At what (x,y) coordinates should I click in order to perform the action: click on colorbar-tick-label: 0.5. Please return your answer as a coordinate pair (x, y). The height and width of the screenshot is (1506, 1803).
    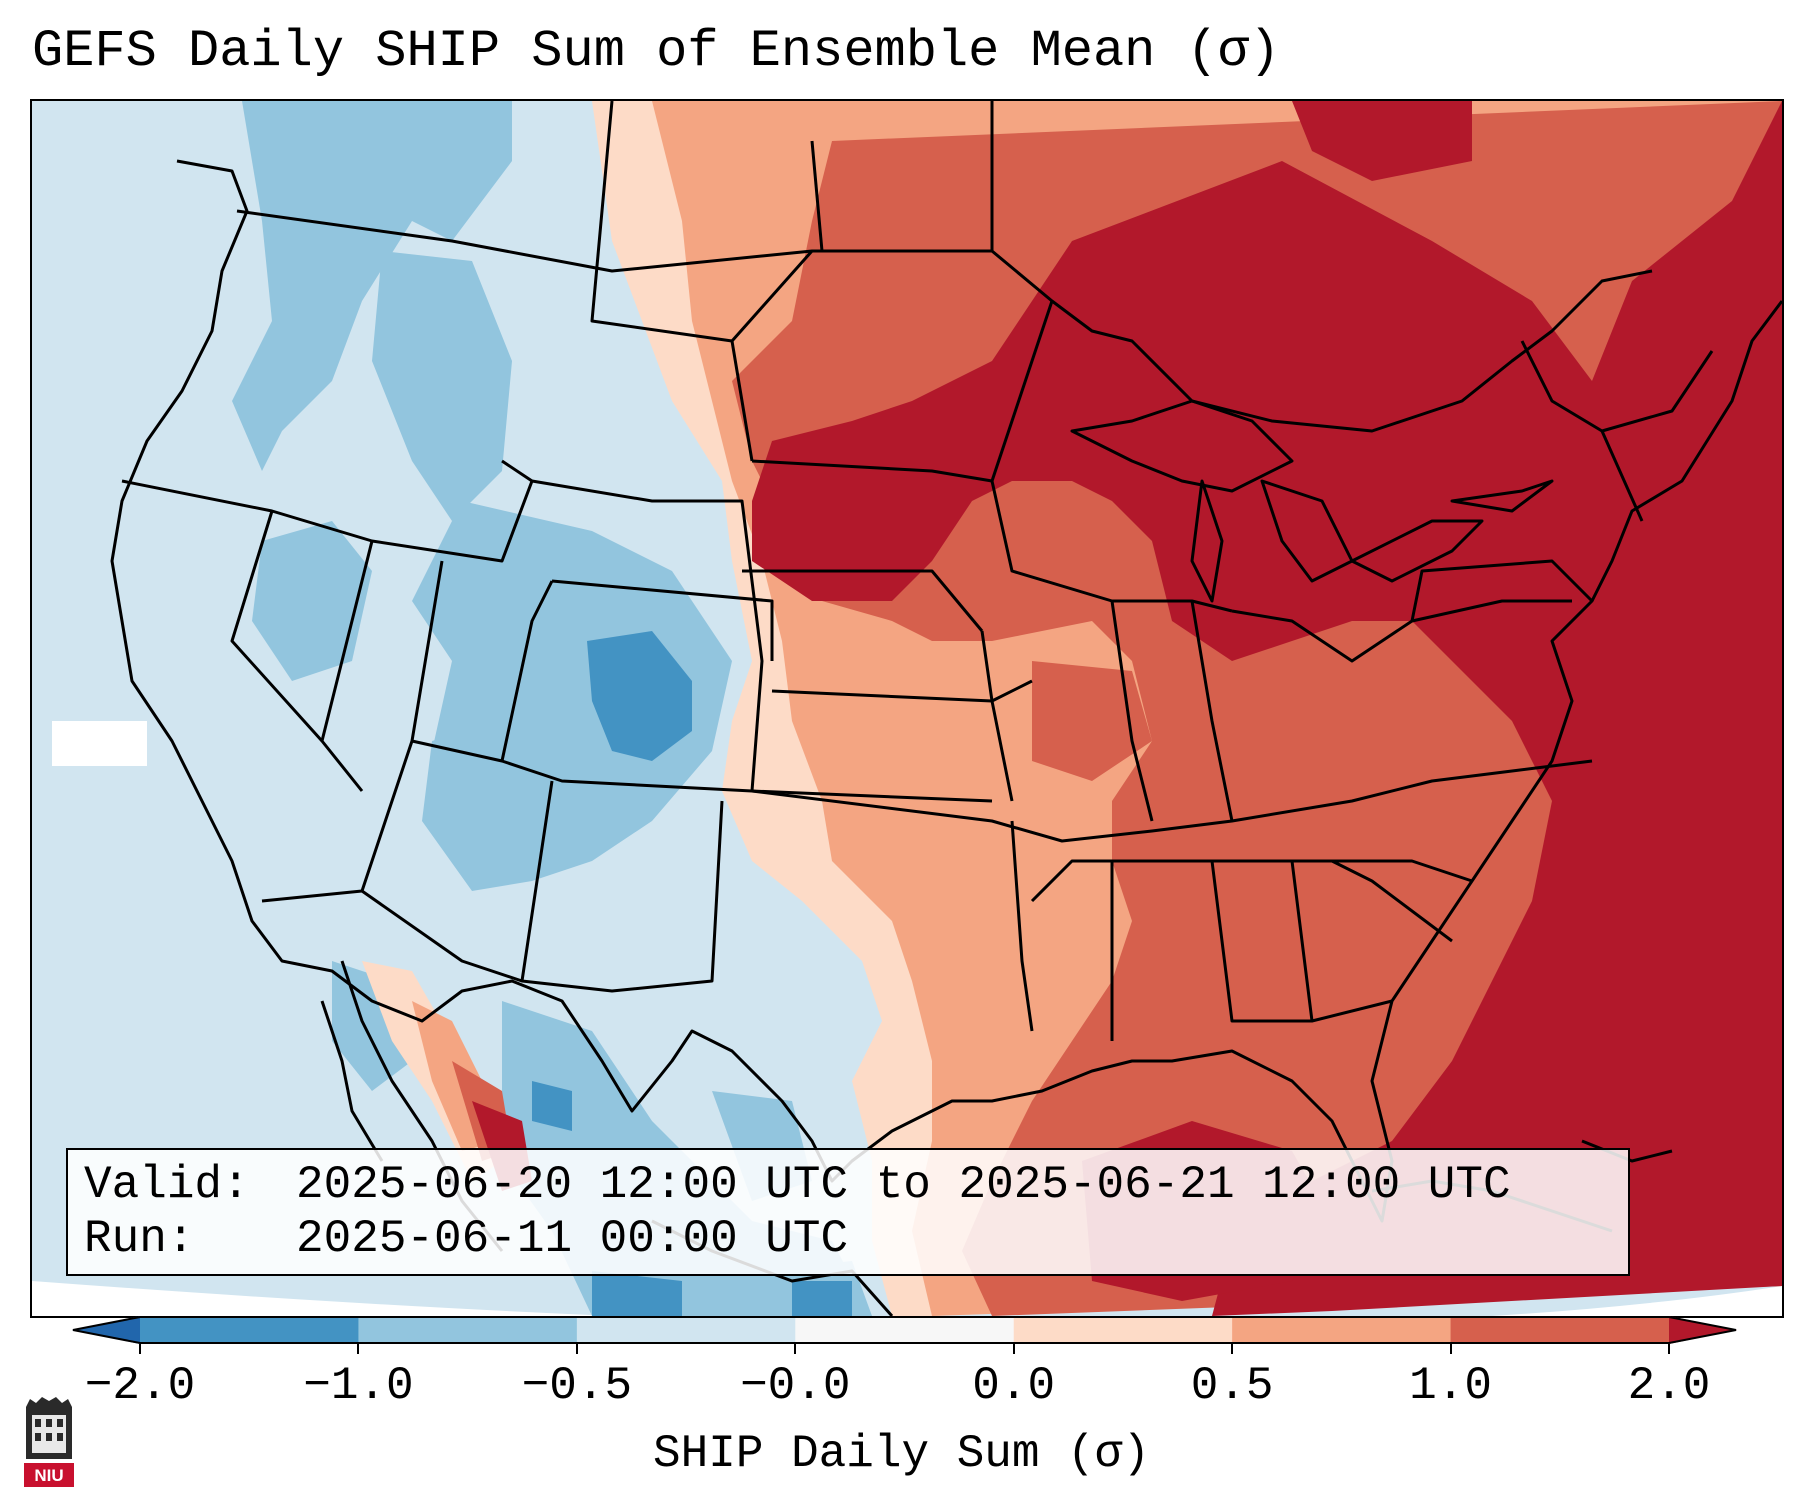
    Looking at the image, I should click on (1232, 1386).